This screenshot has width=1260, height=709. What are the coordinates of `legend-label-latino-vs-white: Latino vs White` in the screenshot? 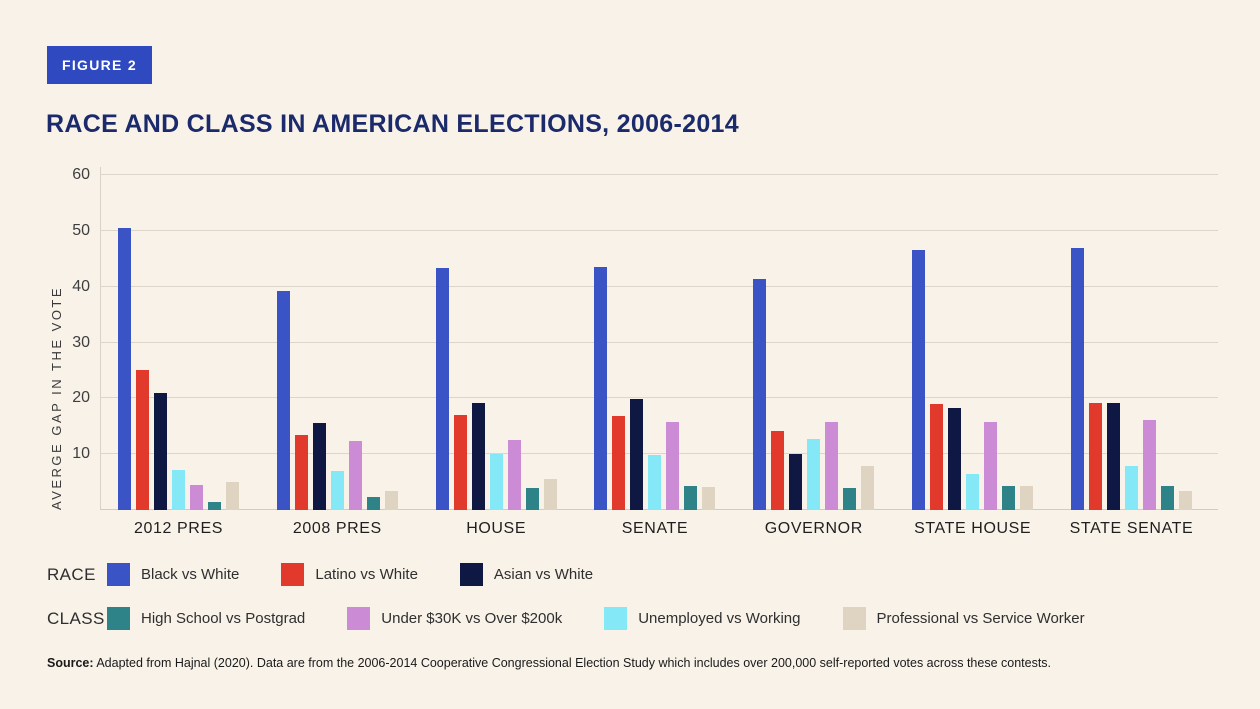 It's located at (366, 574).